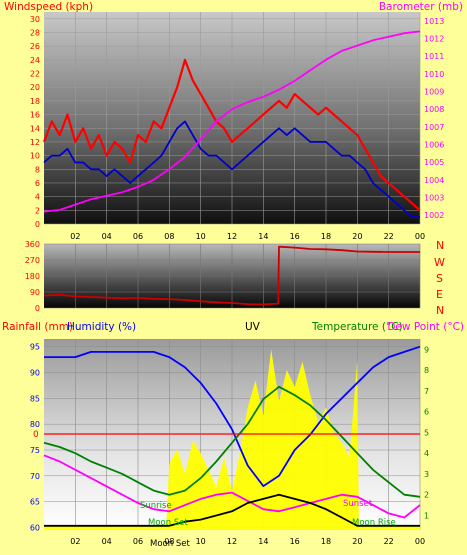 Image resolution: width=467 pixels, height=555 pixels. I want to click on moon-set-label: Moon Set, so click(170, 544).